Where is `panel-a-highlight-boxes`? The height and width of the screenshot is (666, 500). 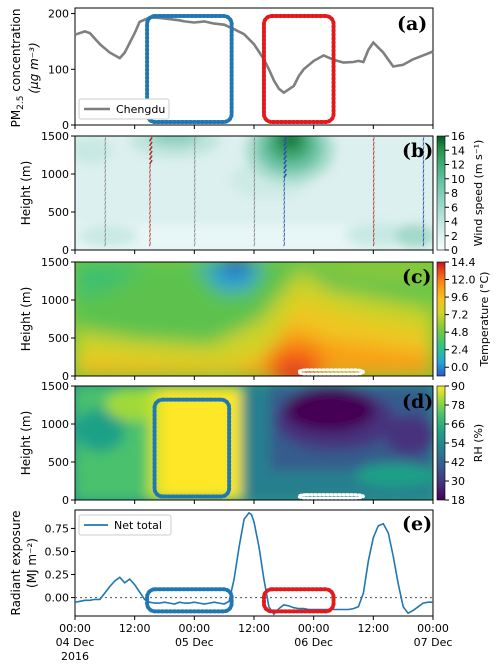
panel-a-highlight-boxes is located at coordinates (240, 69).